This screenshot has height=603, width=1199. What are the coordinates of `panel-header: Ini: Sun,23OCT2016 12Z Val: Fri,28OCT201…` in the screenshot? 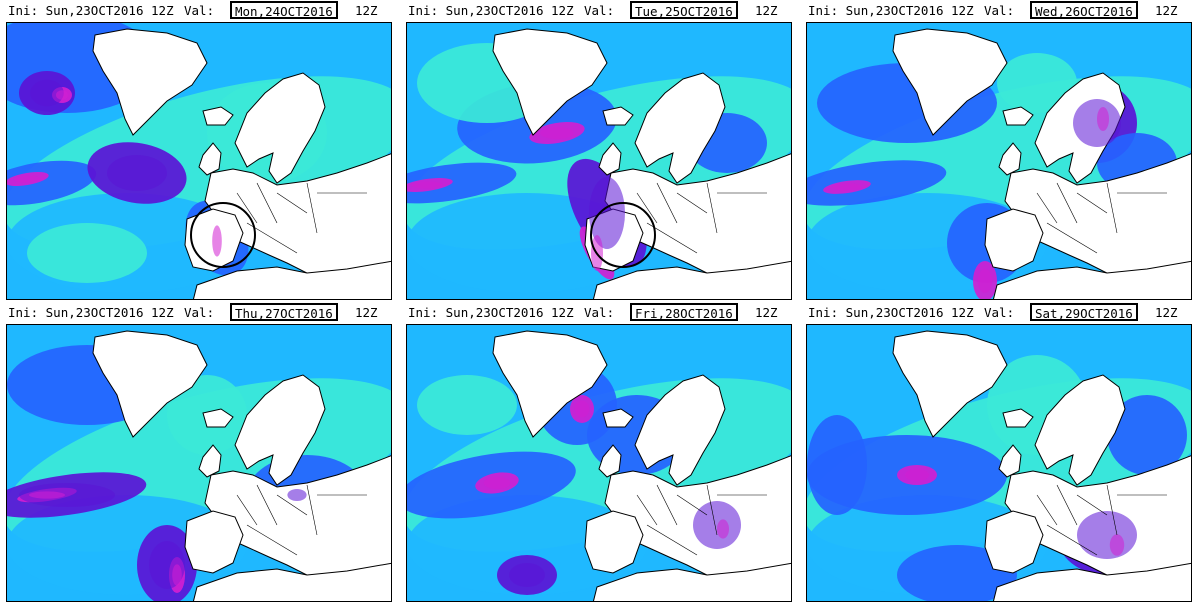 It's located at (599, 313).